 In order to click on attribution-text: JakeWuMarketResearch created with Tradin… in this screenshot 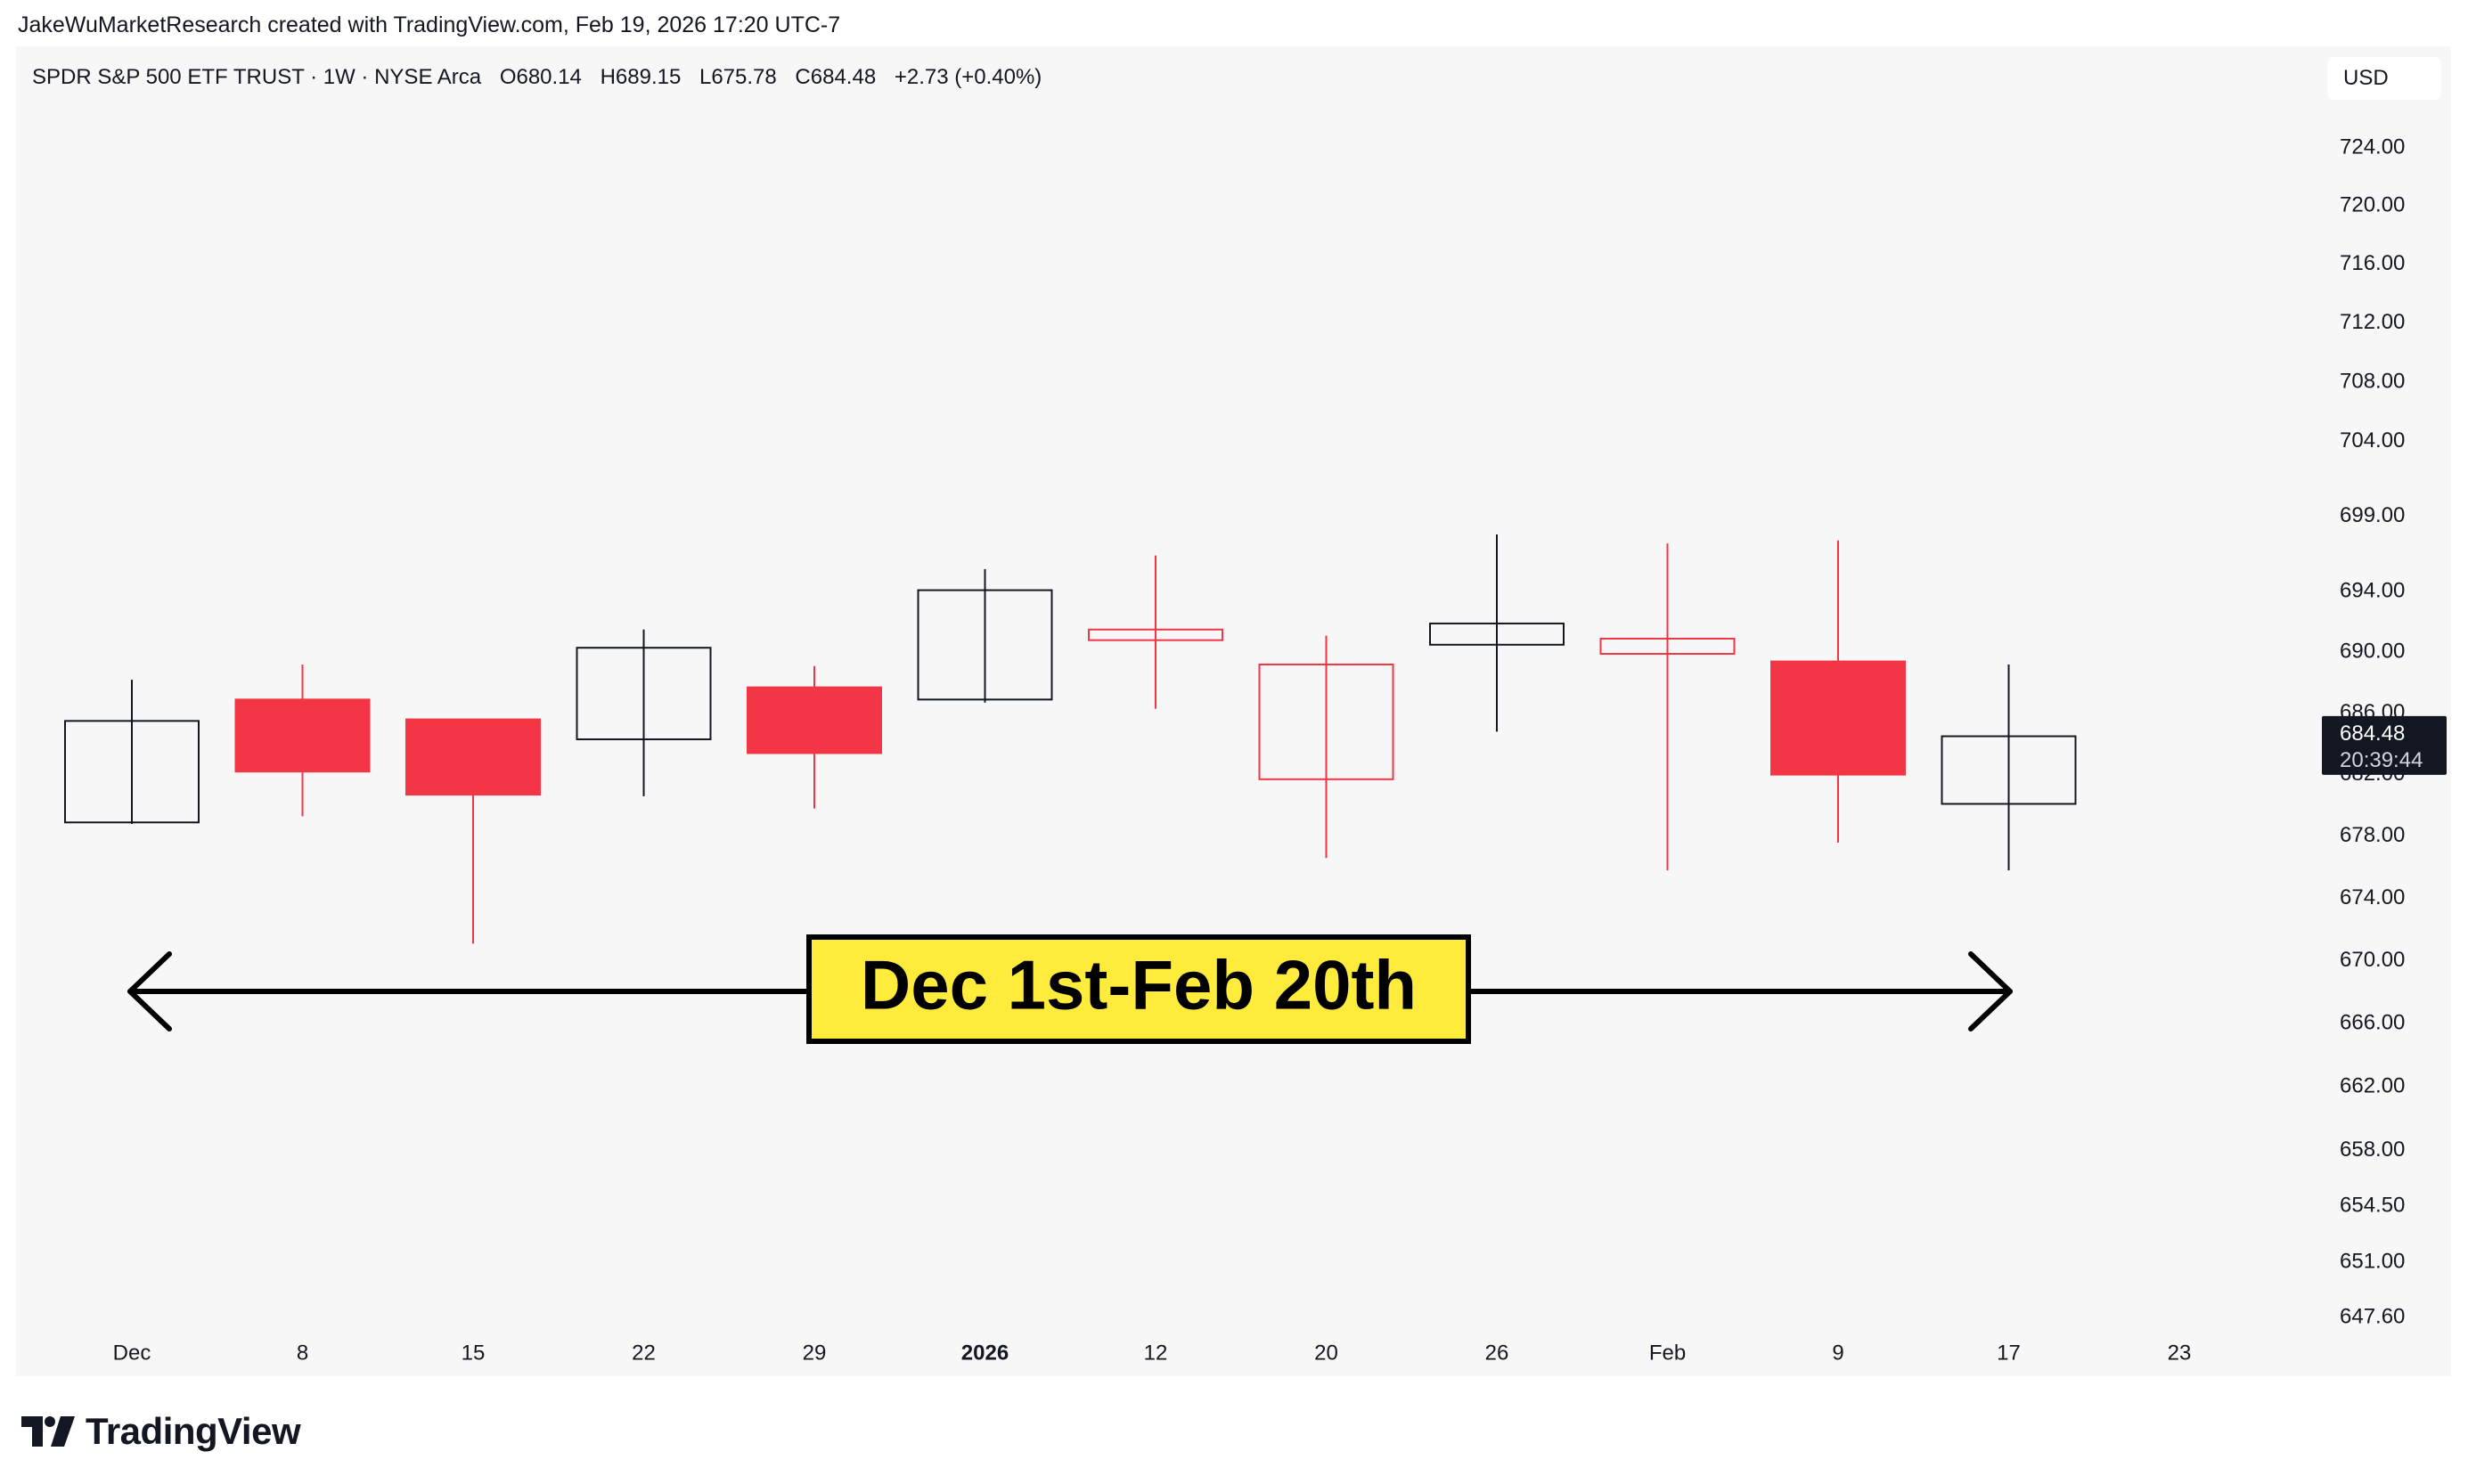, I will do `click(429, 25)`.